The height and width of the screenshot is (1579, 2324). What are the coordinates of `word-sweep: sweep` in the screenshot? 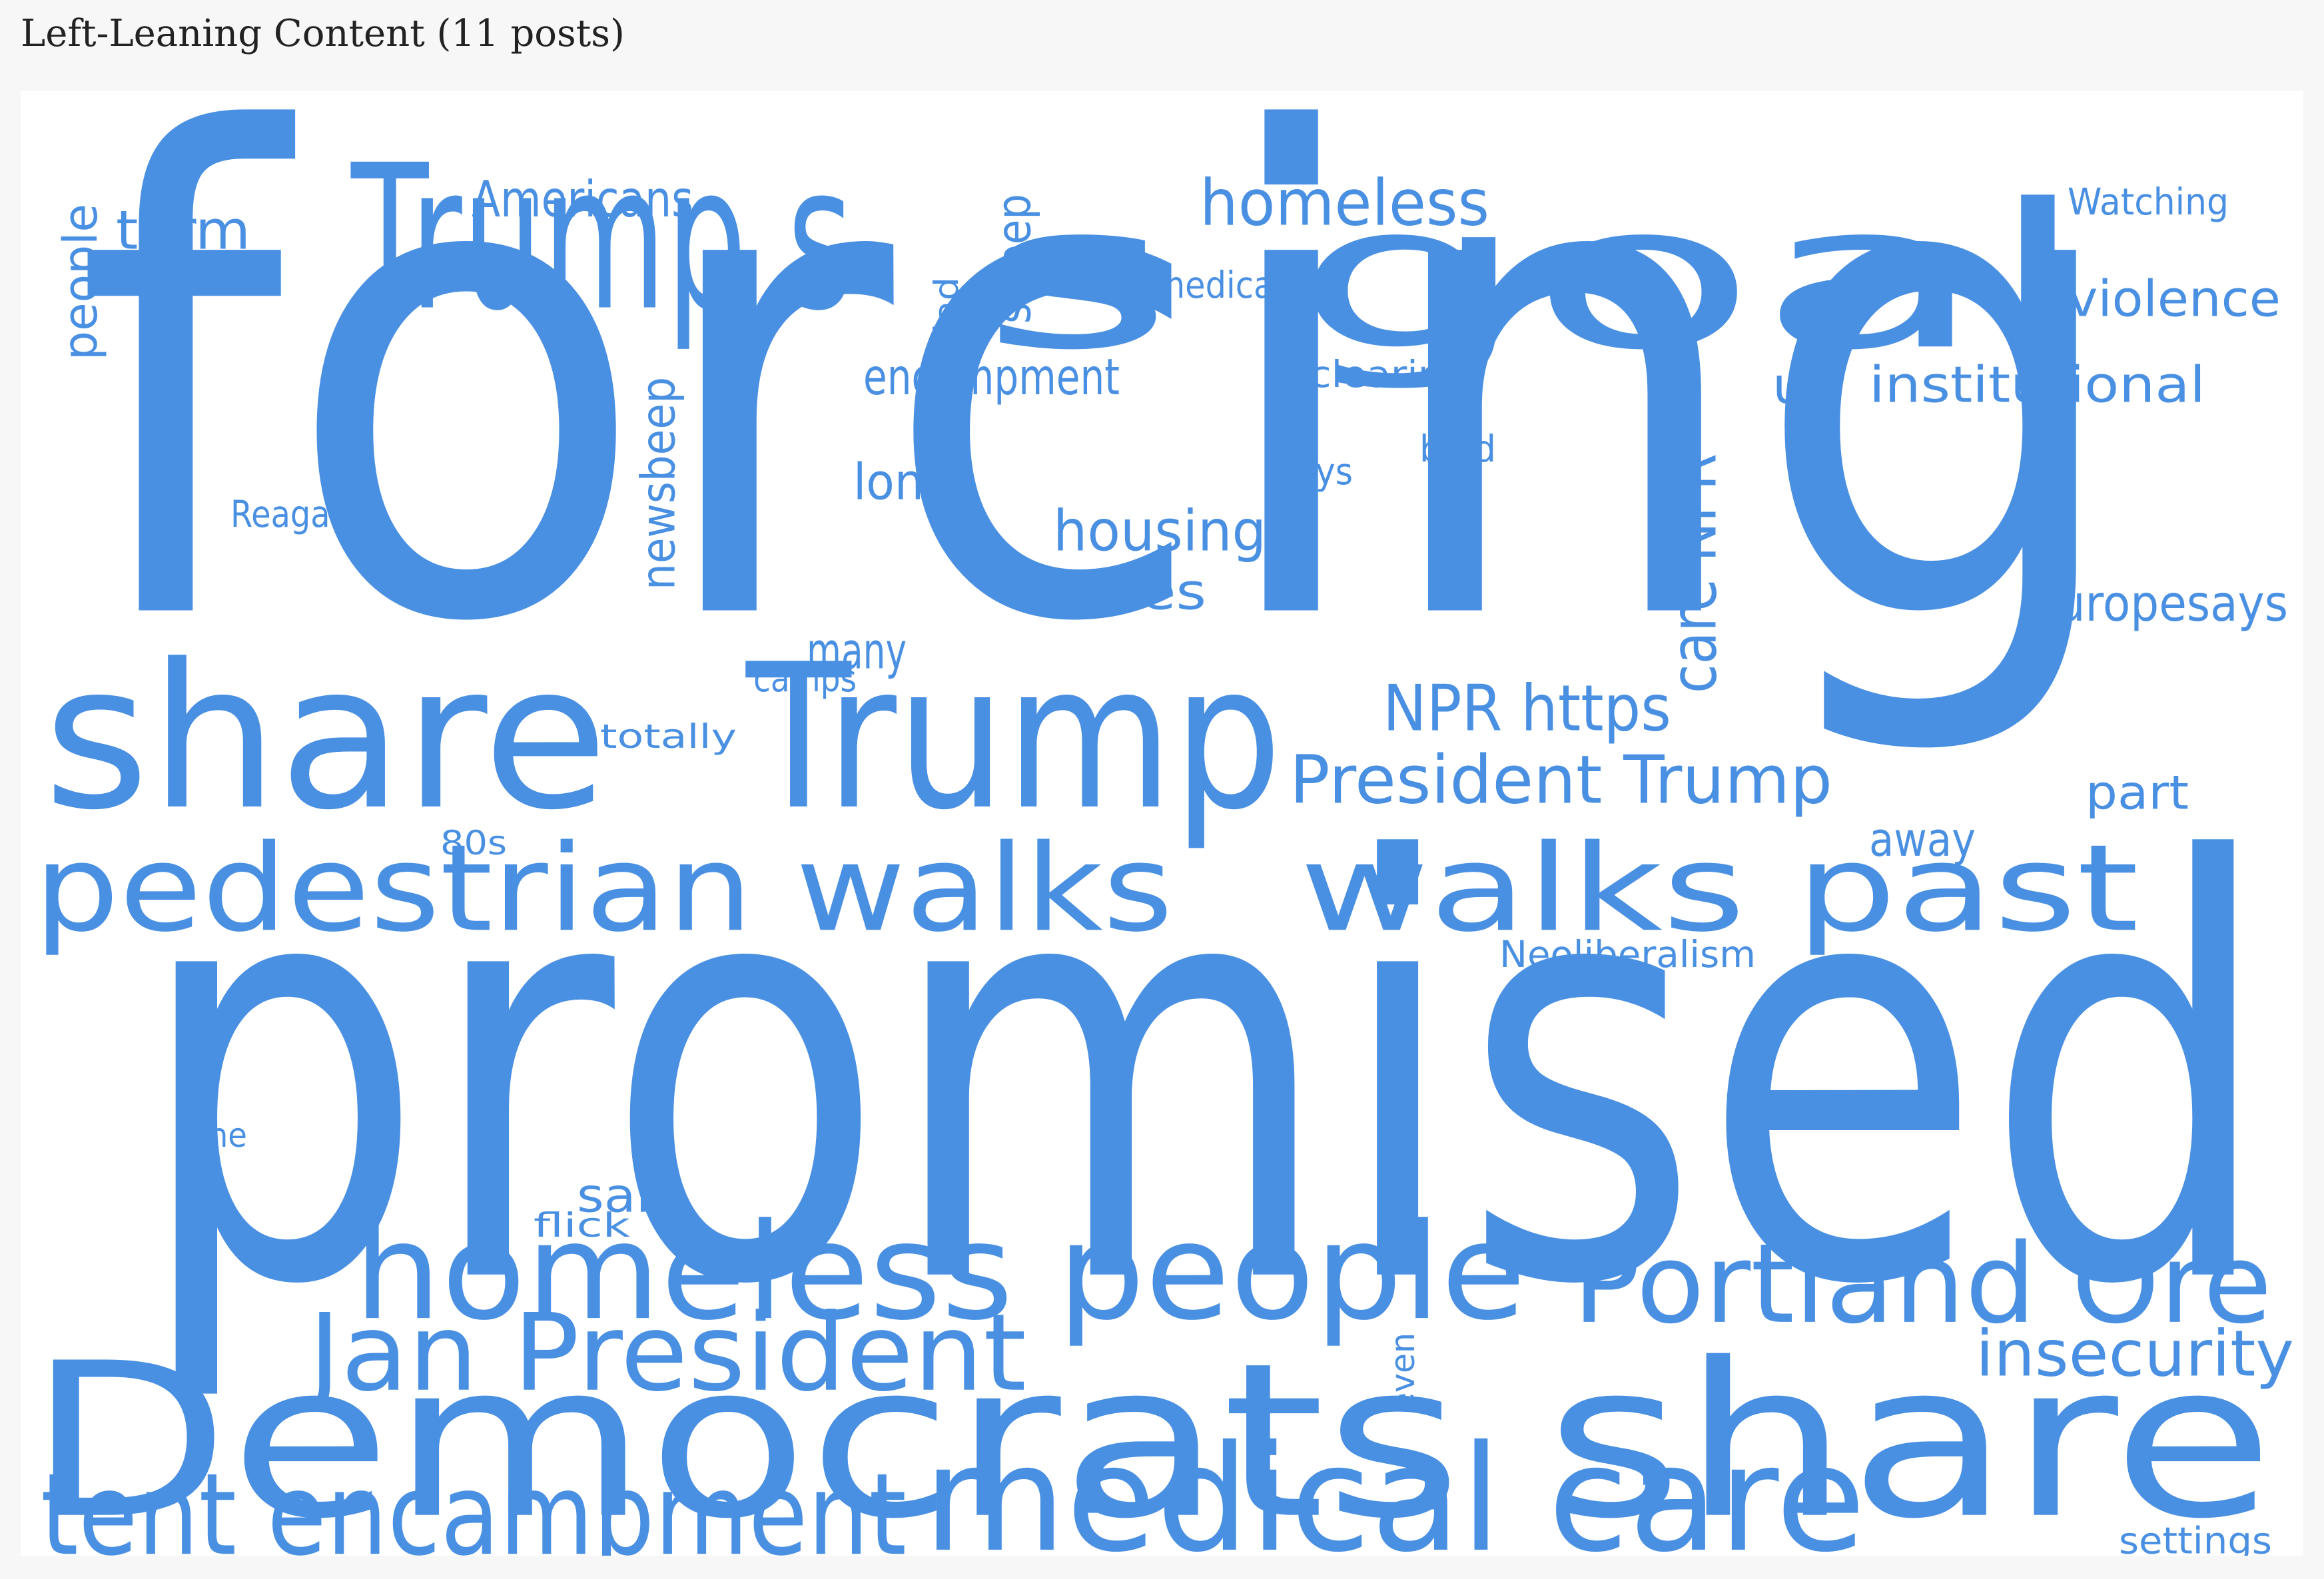 It's located at (1014, 259).